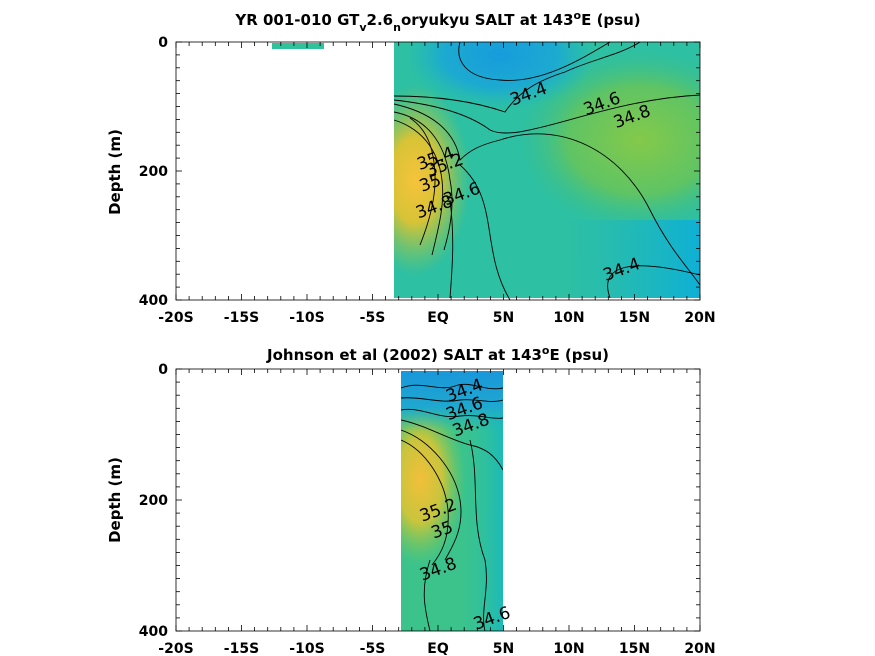 The height and width of the screenshot is (656, 875). What do you see at coordinates (298, 46) in the screenshot?
I see `top-small-patch` at bounding box center [298, 46].